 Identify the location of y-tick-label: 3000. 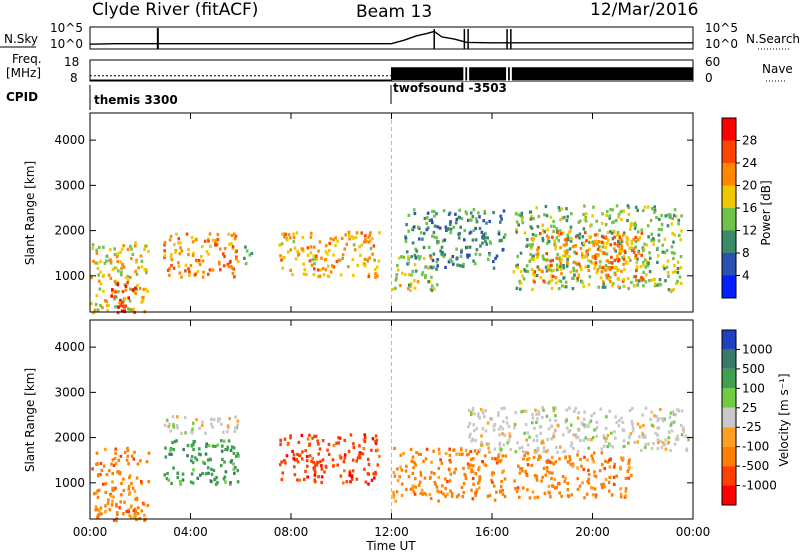
(69, 392).